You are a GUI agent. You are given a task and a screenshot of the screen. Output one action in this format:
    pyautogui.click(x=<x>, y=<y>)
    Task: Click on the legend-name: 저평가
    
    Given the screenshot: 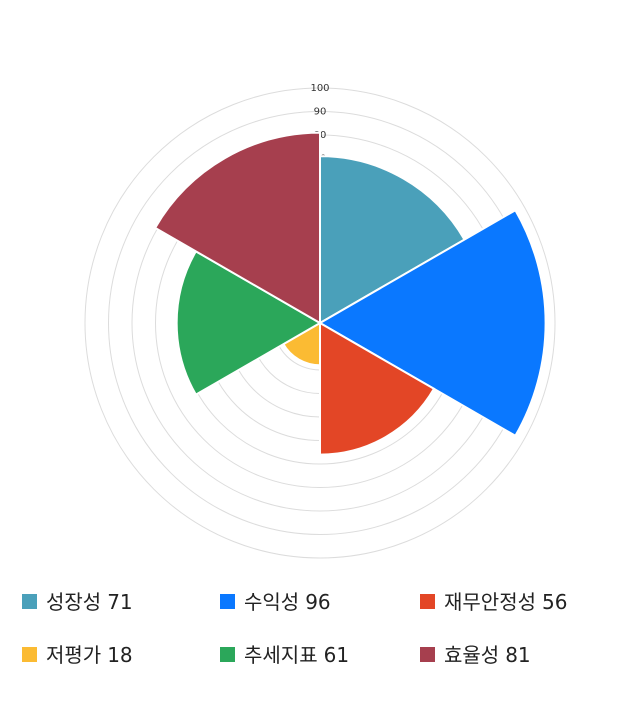 What is the action you would take?
    pyautogui.click(x=73, y=655)
    